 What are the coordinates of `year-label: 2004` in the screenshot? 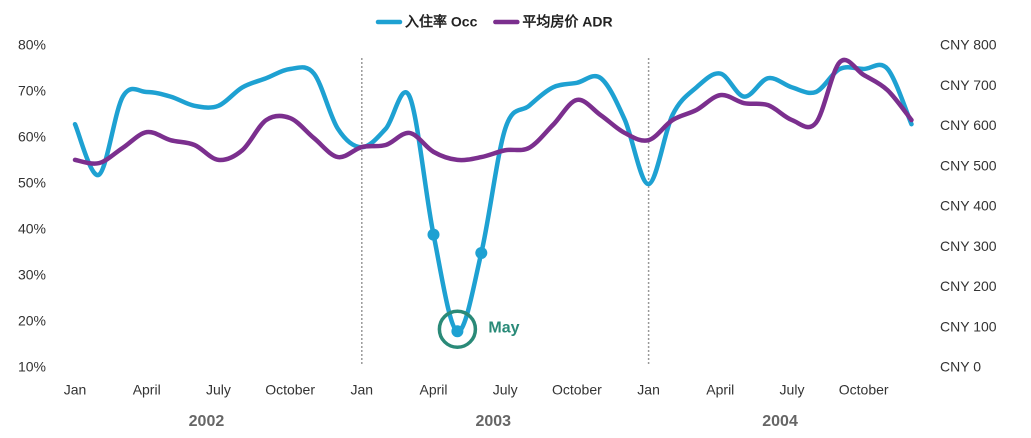 It's located at (780, 421).